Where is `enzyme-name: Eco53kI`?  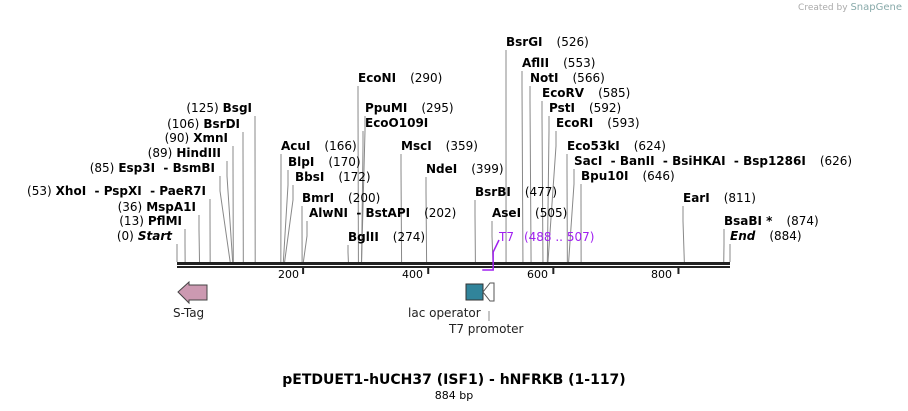 enzyme-name: Eco53kI is located at coordinates (593, 146).